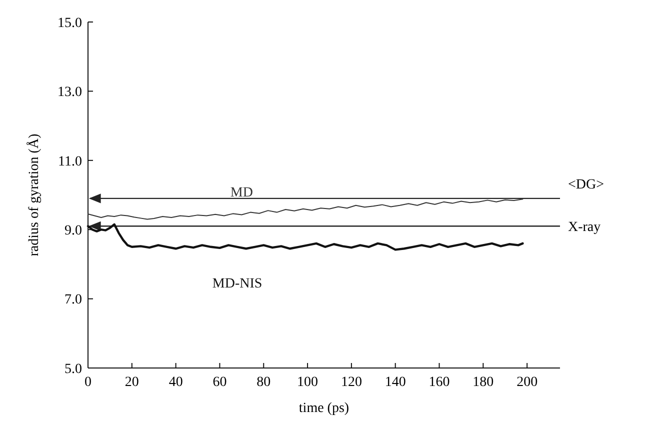  Describe the element at coordinates (324, 408) in the screenshot. I see `x-axis-title: time (ps)` at that location.